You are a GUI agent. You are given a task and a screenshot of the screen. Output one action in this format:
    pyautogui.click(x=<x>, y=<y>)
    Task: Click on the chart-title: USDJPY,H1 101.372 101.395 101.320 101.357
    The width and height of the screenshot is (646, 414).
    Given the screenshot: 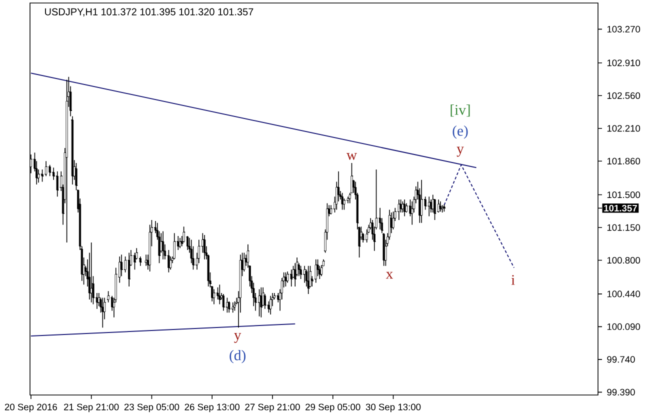 What is the action you would take?
    pyautogui.click(x=149, y=12)
    